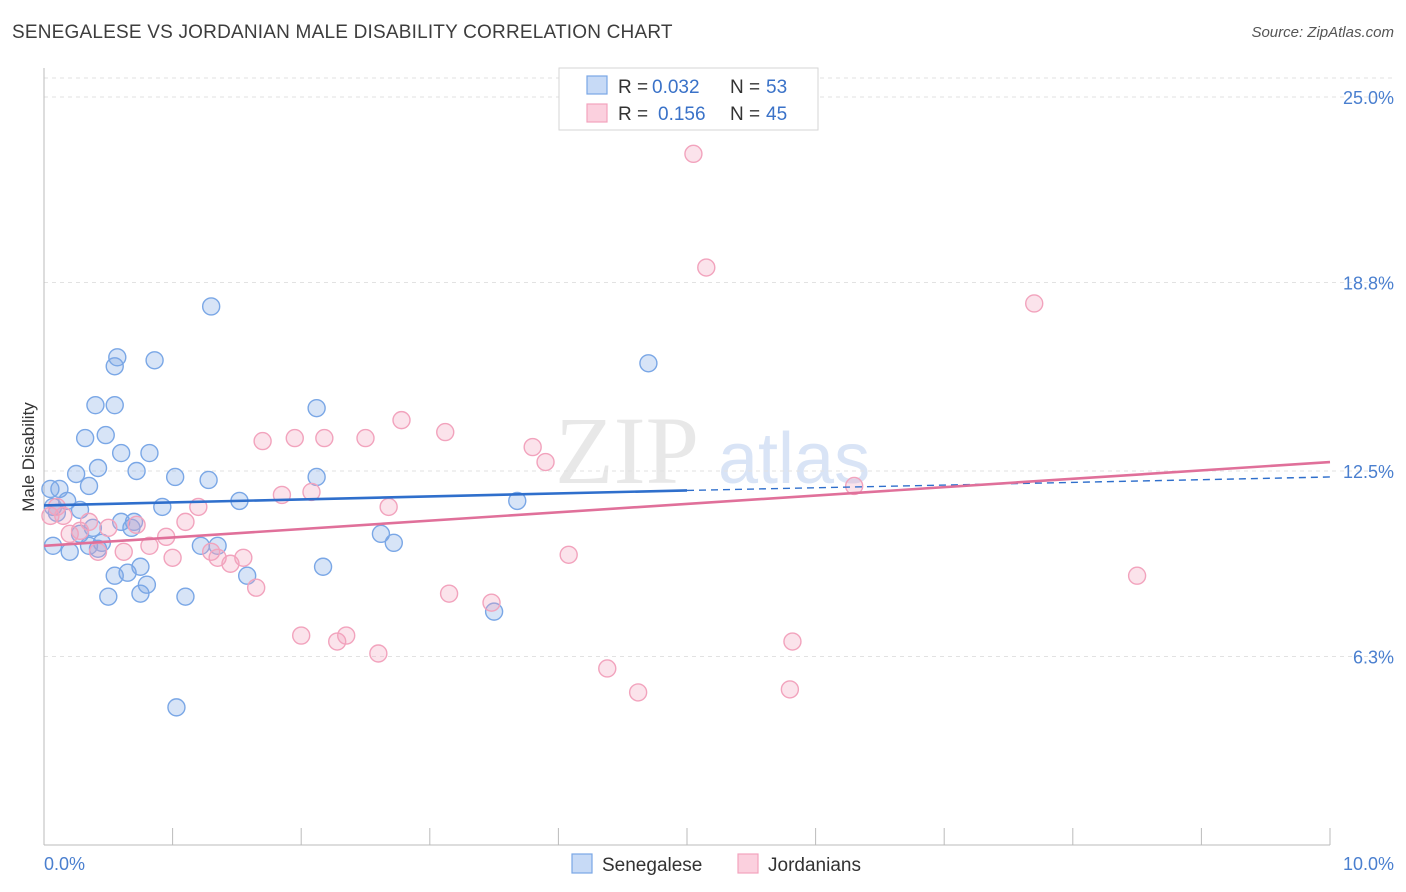 This screenshot has width=1406, height=892. Describe the element at coordinates (688, 99) in the screenshot. I see `top-legend: R = 0.032 N = 53 R = 0.156 N = 45` at that location.